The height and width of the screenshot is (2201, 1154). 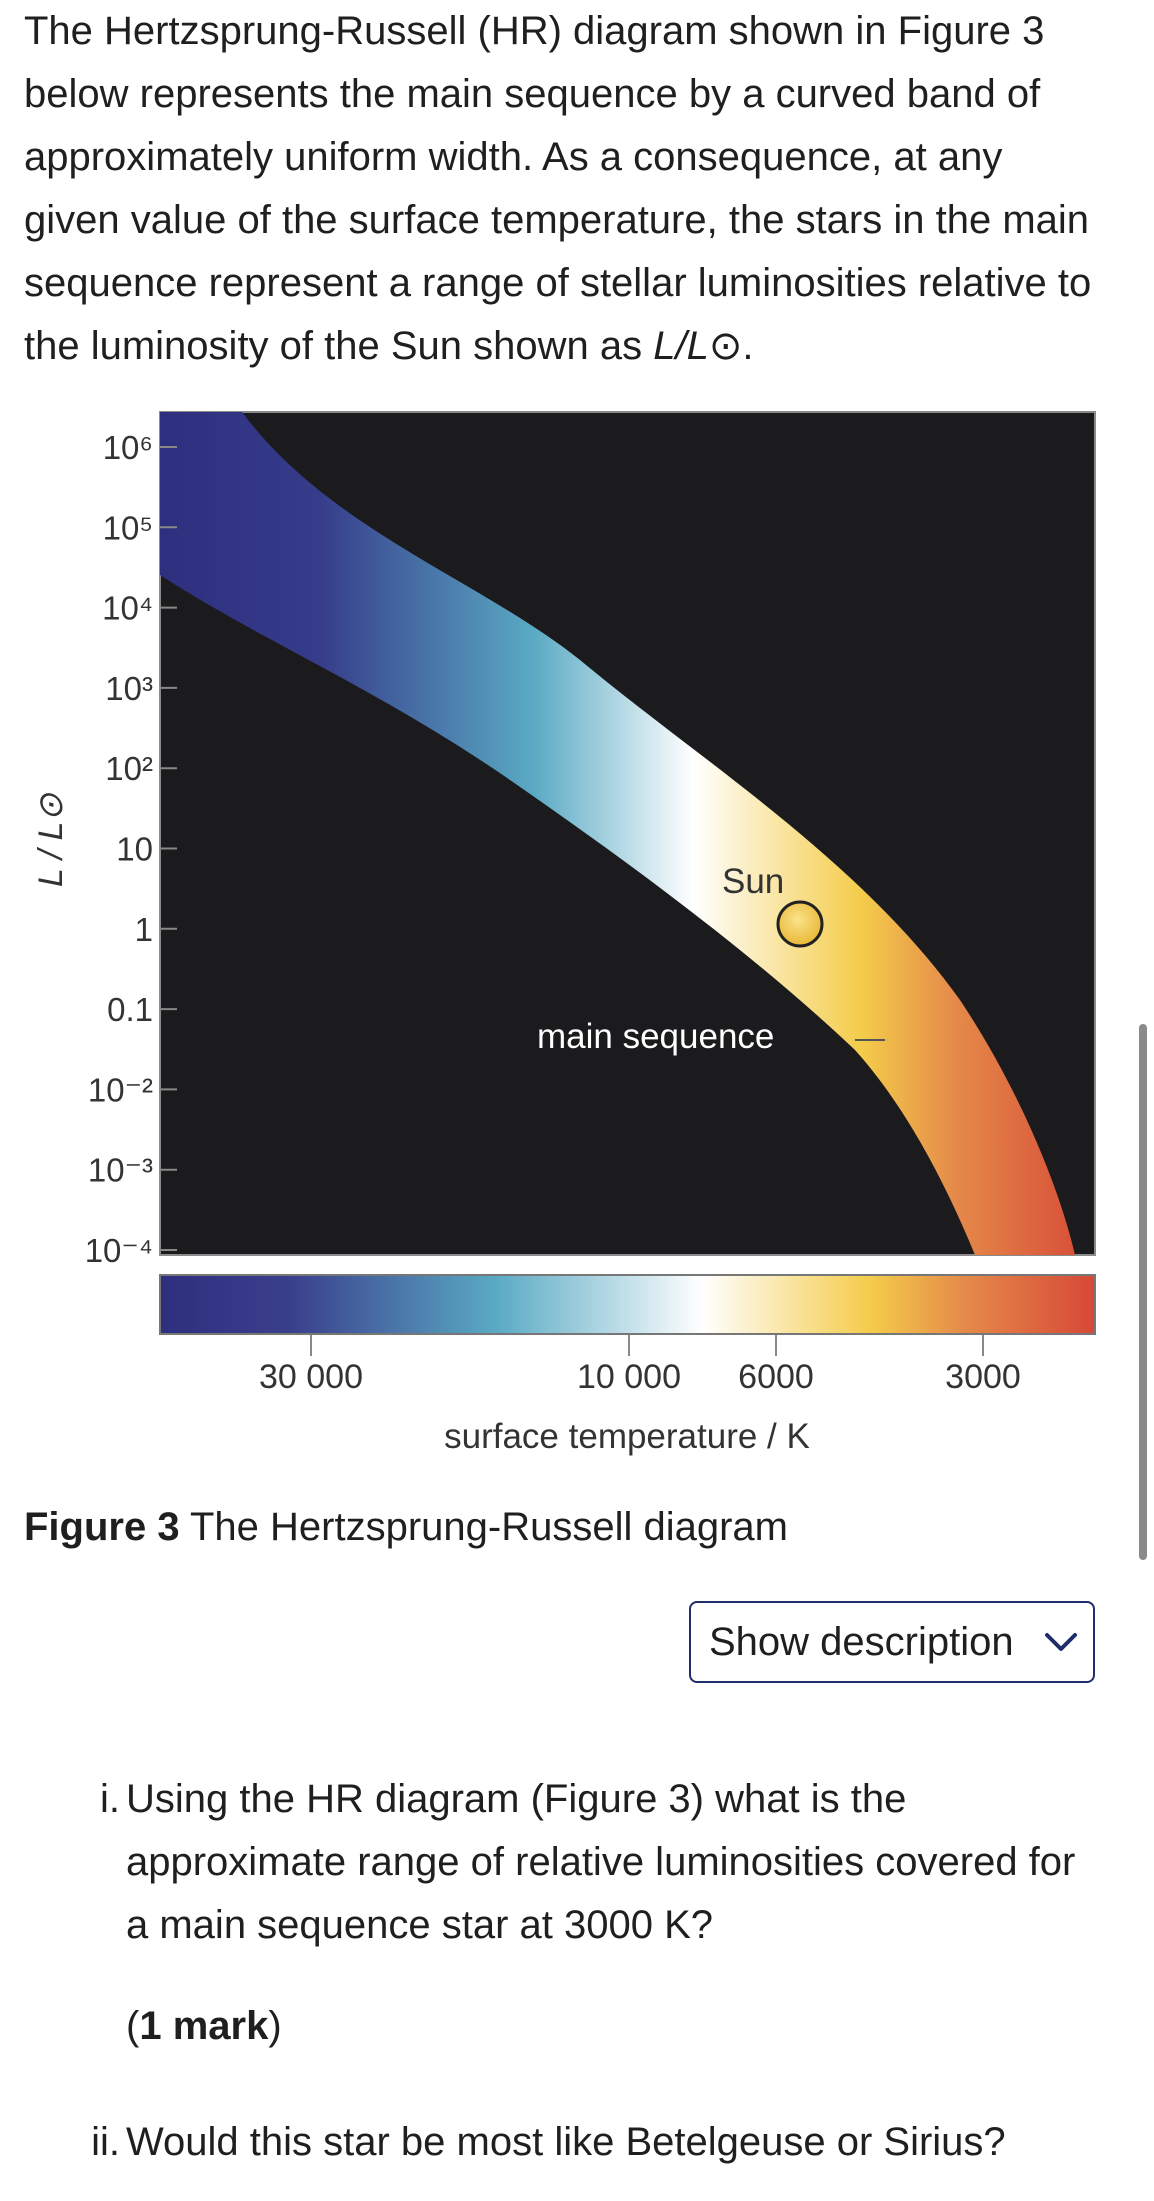 I want to click on y-tick-label: 10⁻³, so click(x=120, y=1170).